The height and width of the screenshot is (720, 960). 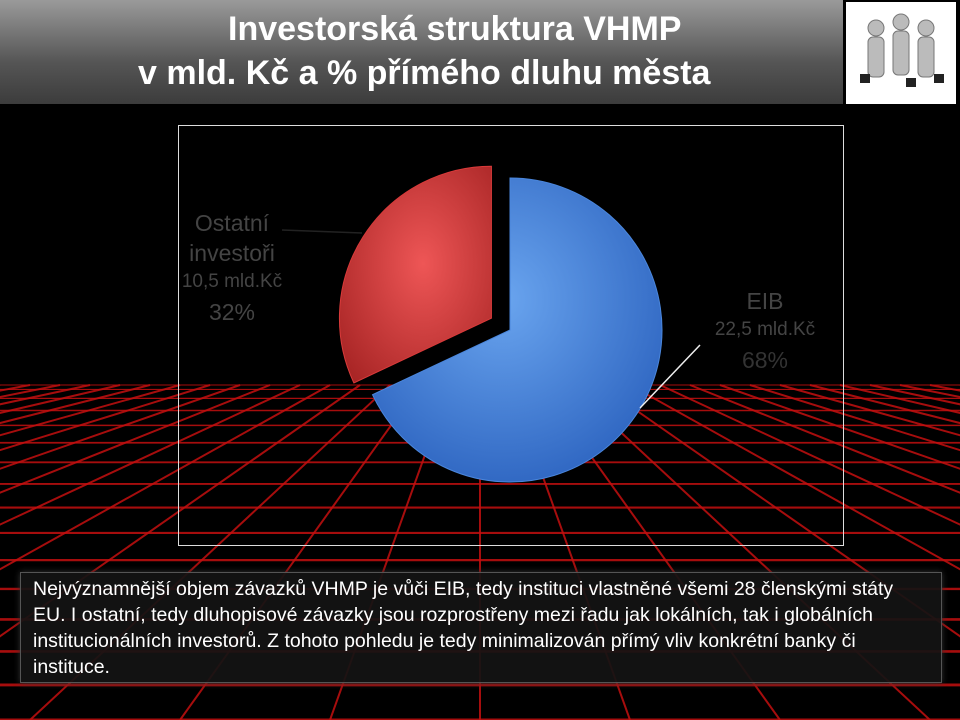 What do you see at coordinates (902, 50) in the screenshot?
I see `logo-figures` at bounding box center [902, 50].